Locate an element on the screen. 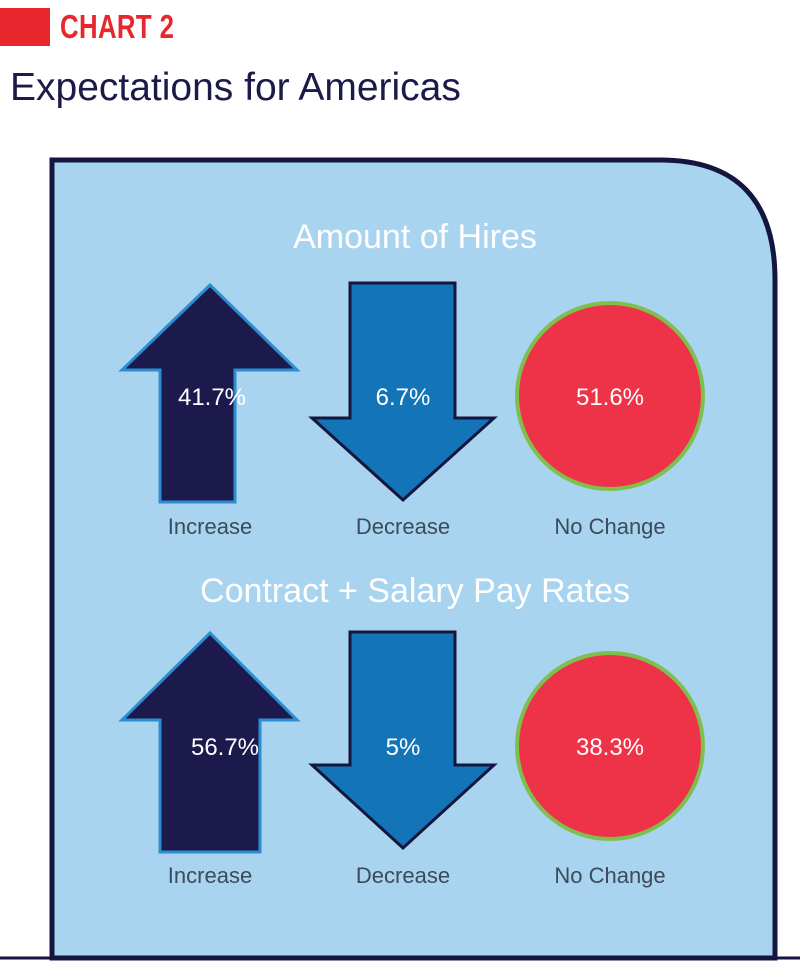 This screenshot has width=800, height=961. no-change-value-label: 38.3% is located at coordinates (610, 747).